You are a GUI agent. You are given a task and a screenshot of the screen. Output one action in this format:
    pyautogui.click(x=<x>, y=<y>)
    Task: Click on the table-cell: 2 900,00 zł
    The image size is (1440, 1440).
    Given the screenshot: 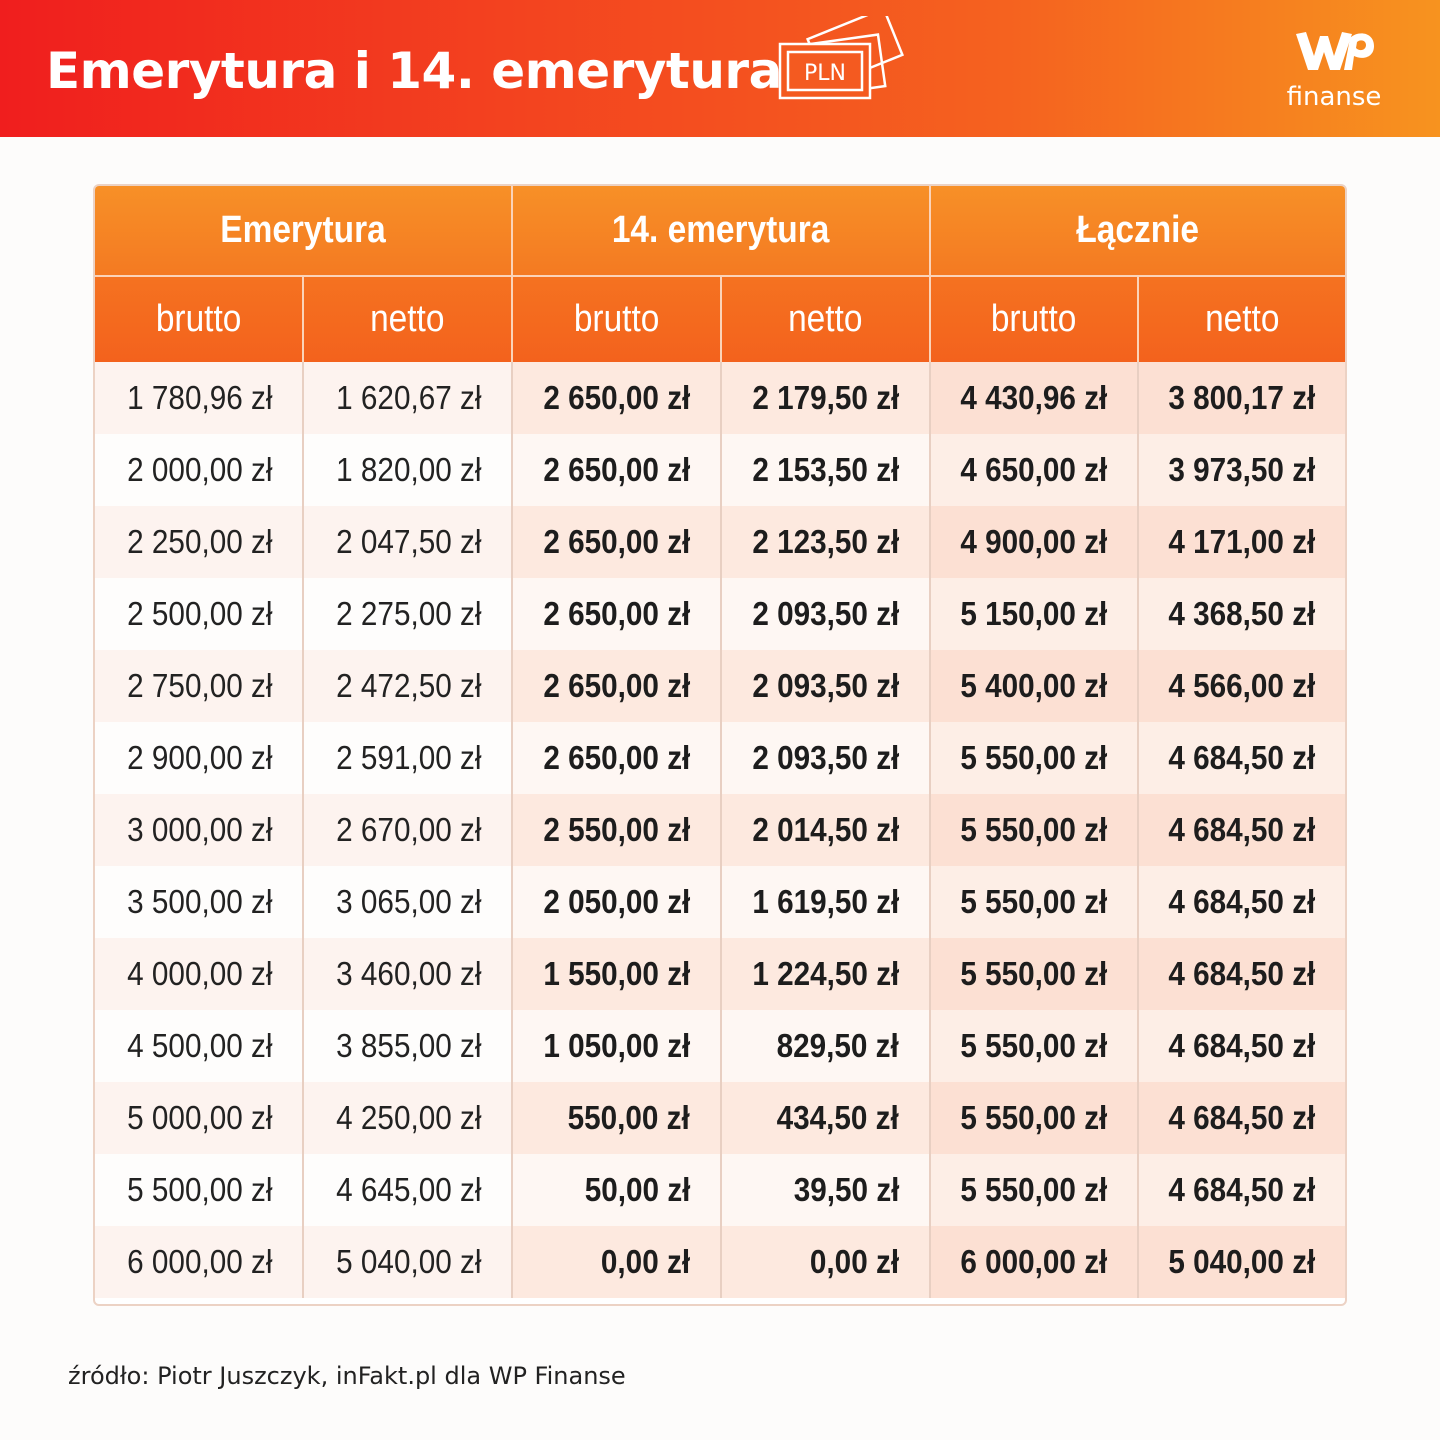 What is the action you would take?
    pyautogui.click(x=199, y=758)
    